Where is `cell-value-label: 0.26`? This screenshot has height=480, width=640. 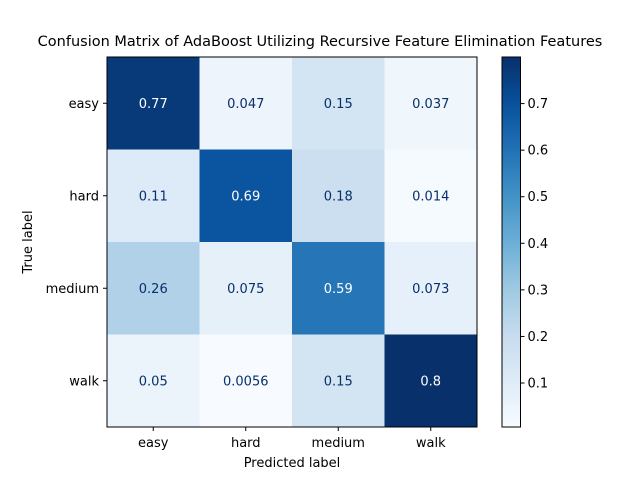 cell-value-label: 0.26 is located at coordinates (153, 289).